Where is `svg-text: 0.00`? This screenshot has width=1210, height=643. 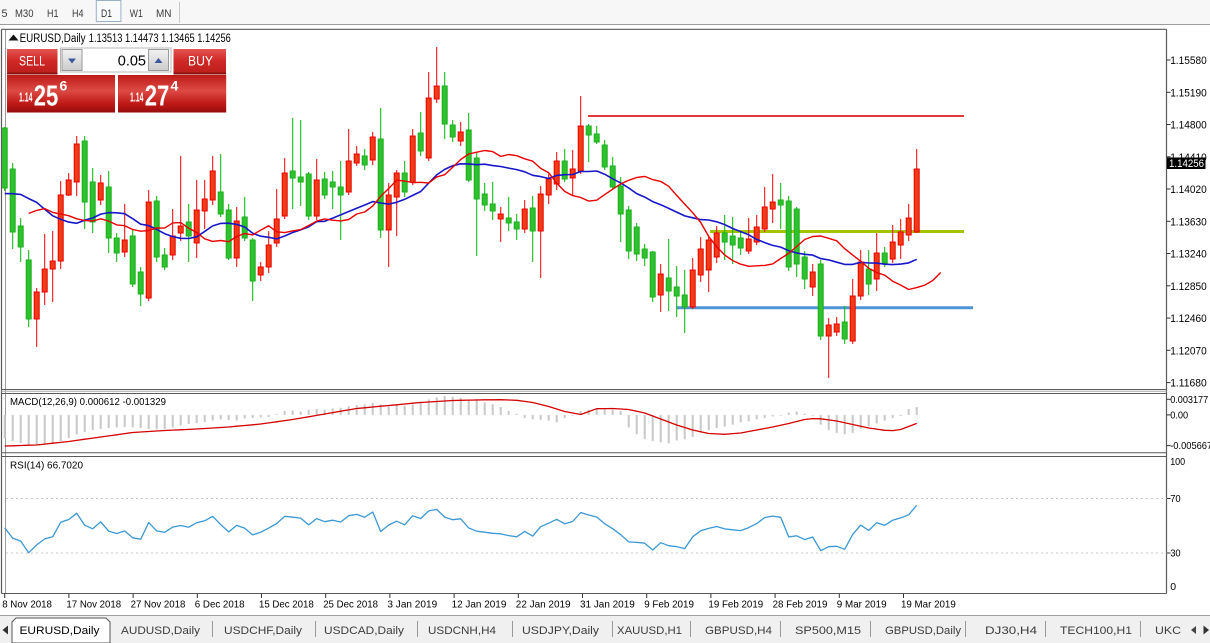
svg-text: 0.00 is located at coordinates (1179, 415).